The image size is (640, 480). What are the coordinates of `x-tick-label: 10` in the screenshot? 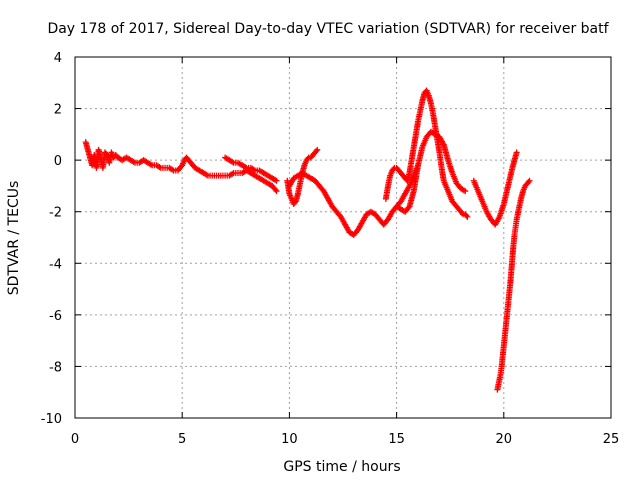 It's located at (289, 439).